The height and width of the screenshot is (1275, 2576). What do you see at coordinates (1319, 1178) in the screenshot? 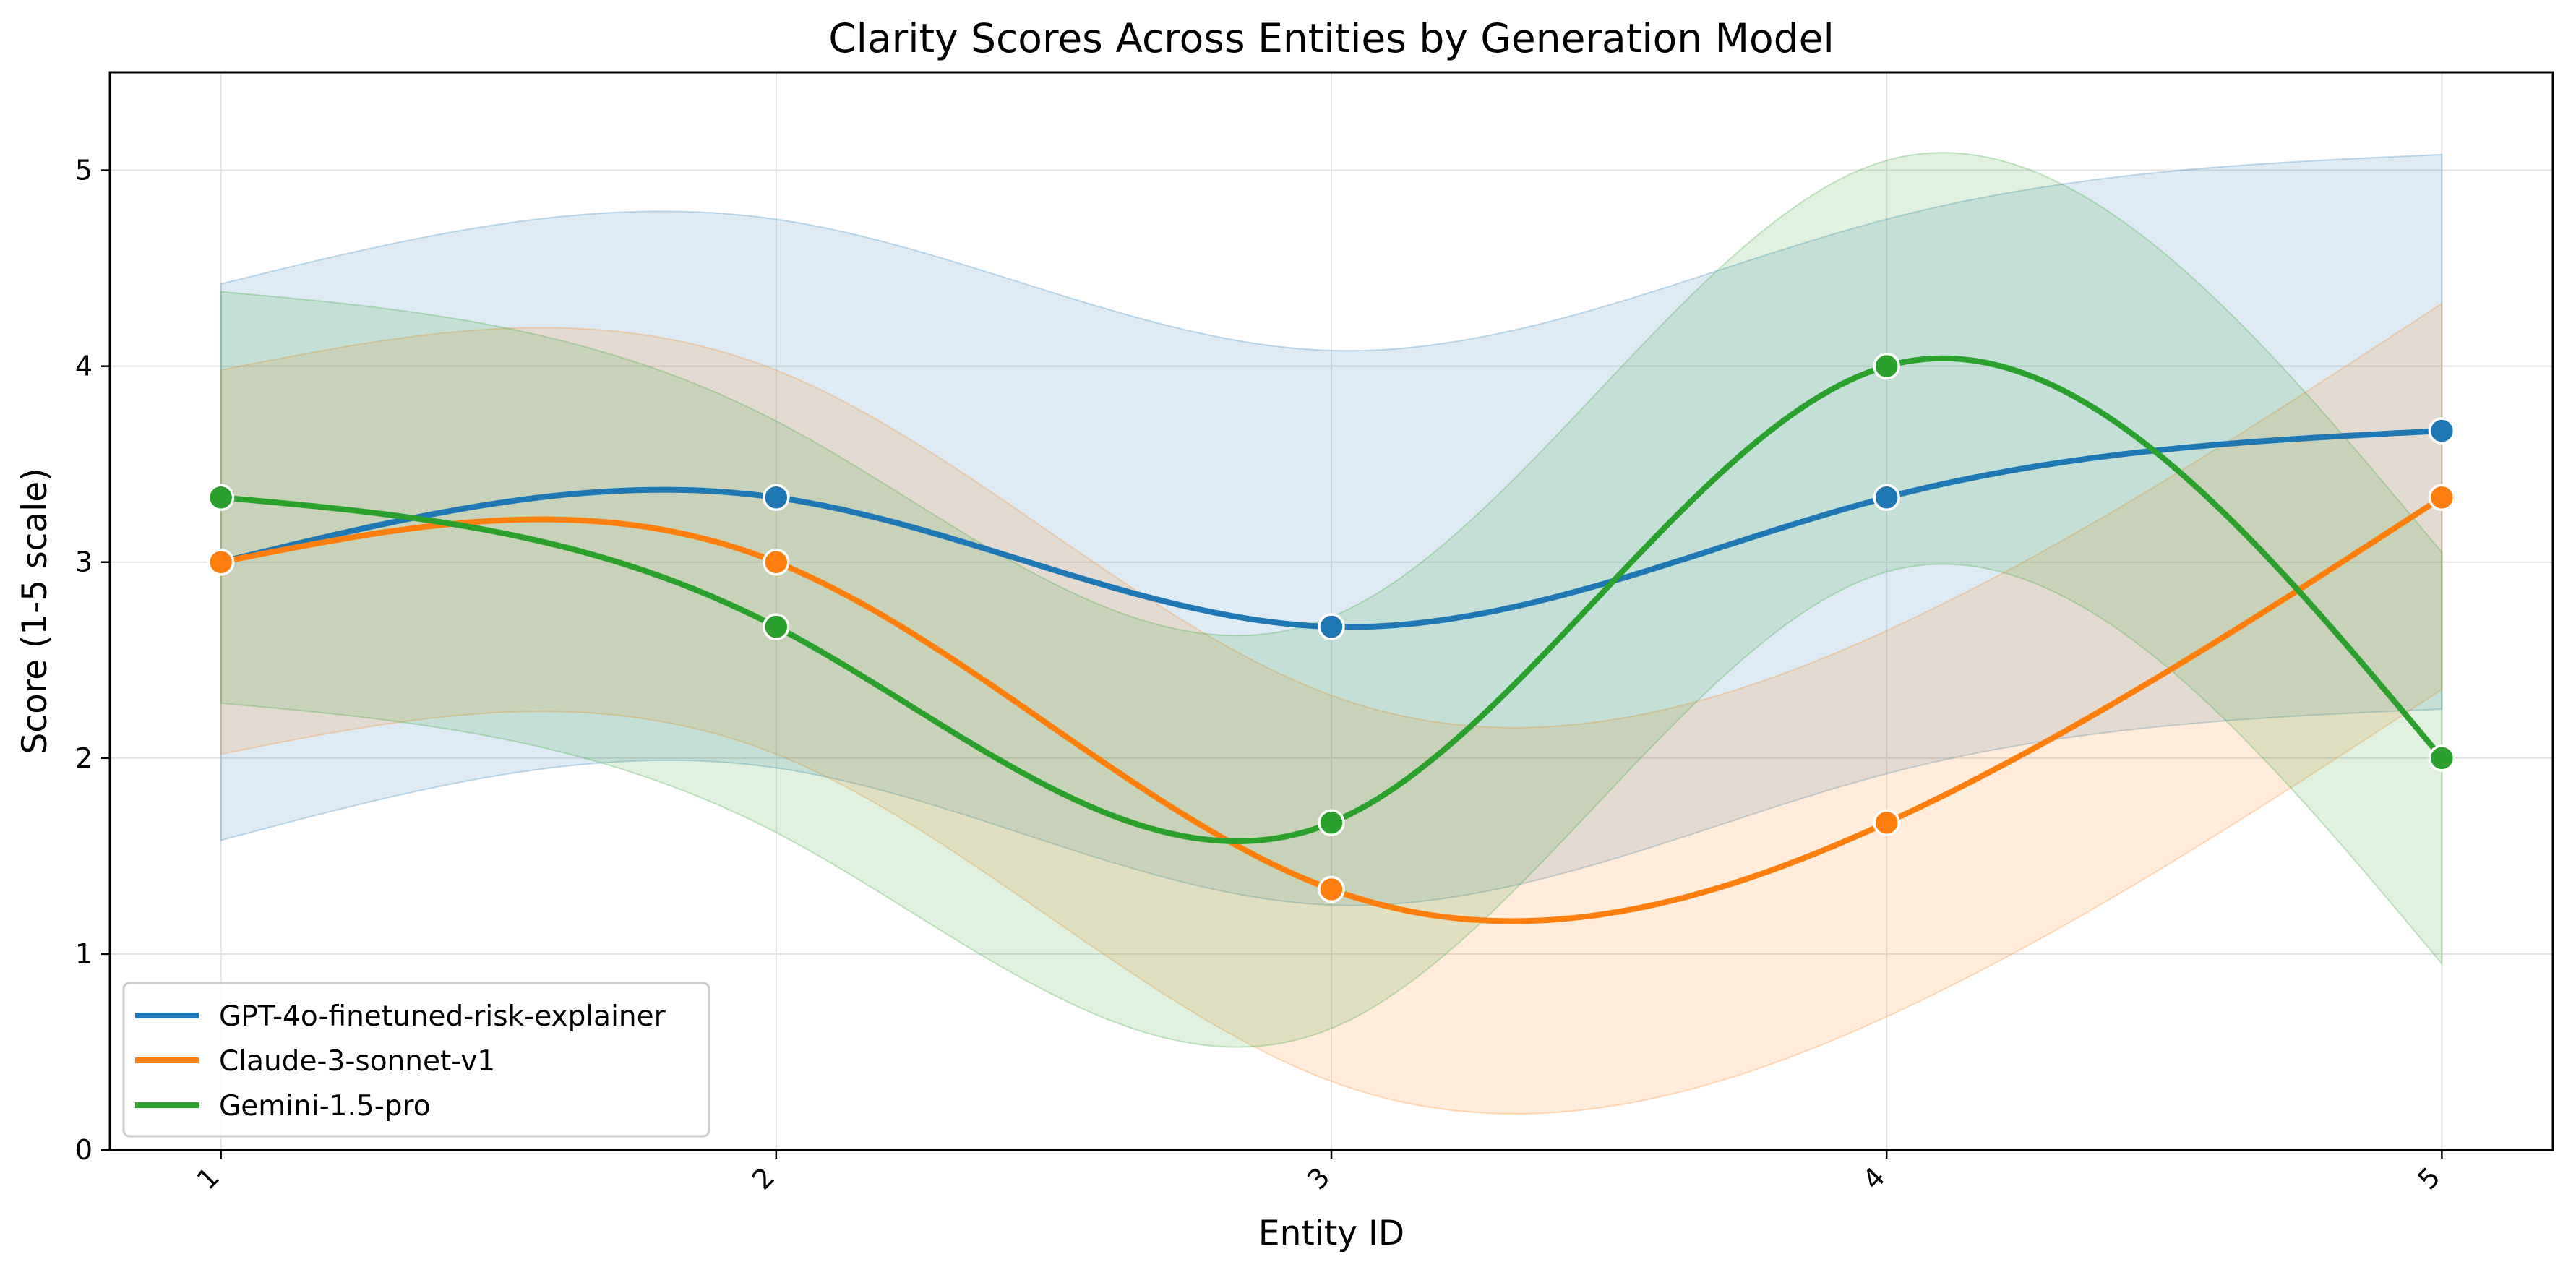
I see `x-tick-label: 3` at bounding box center [1319, 1178].